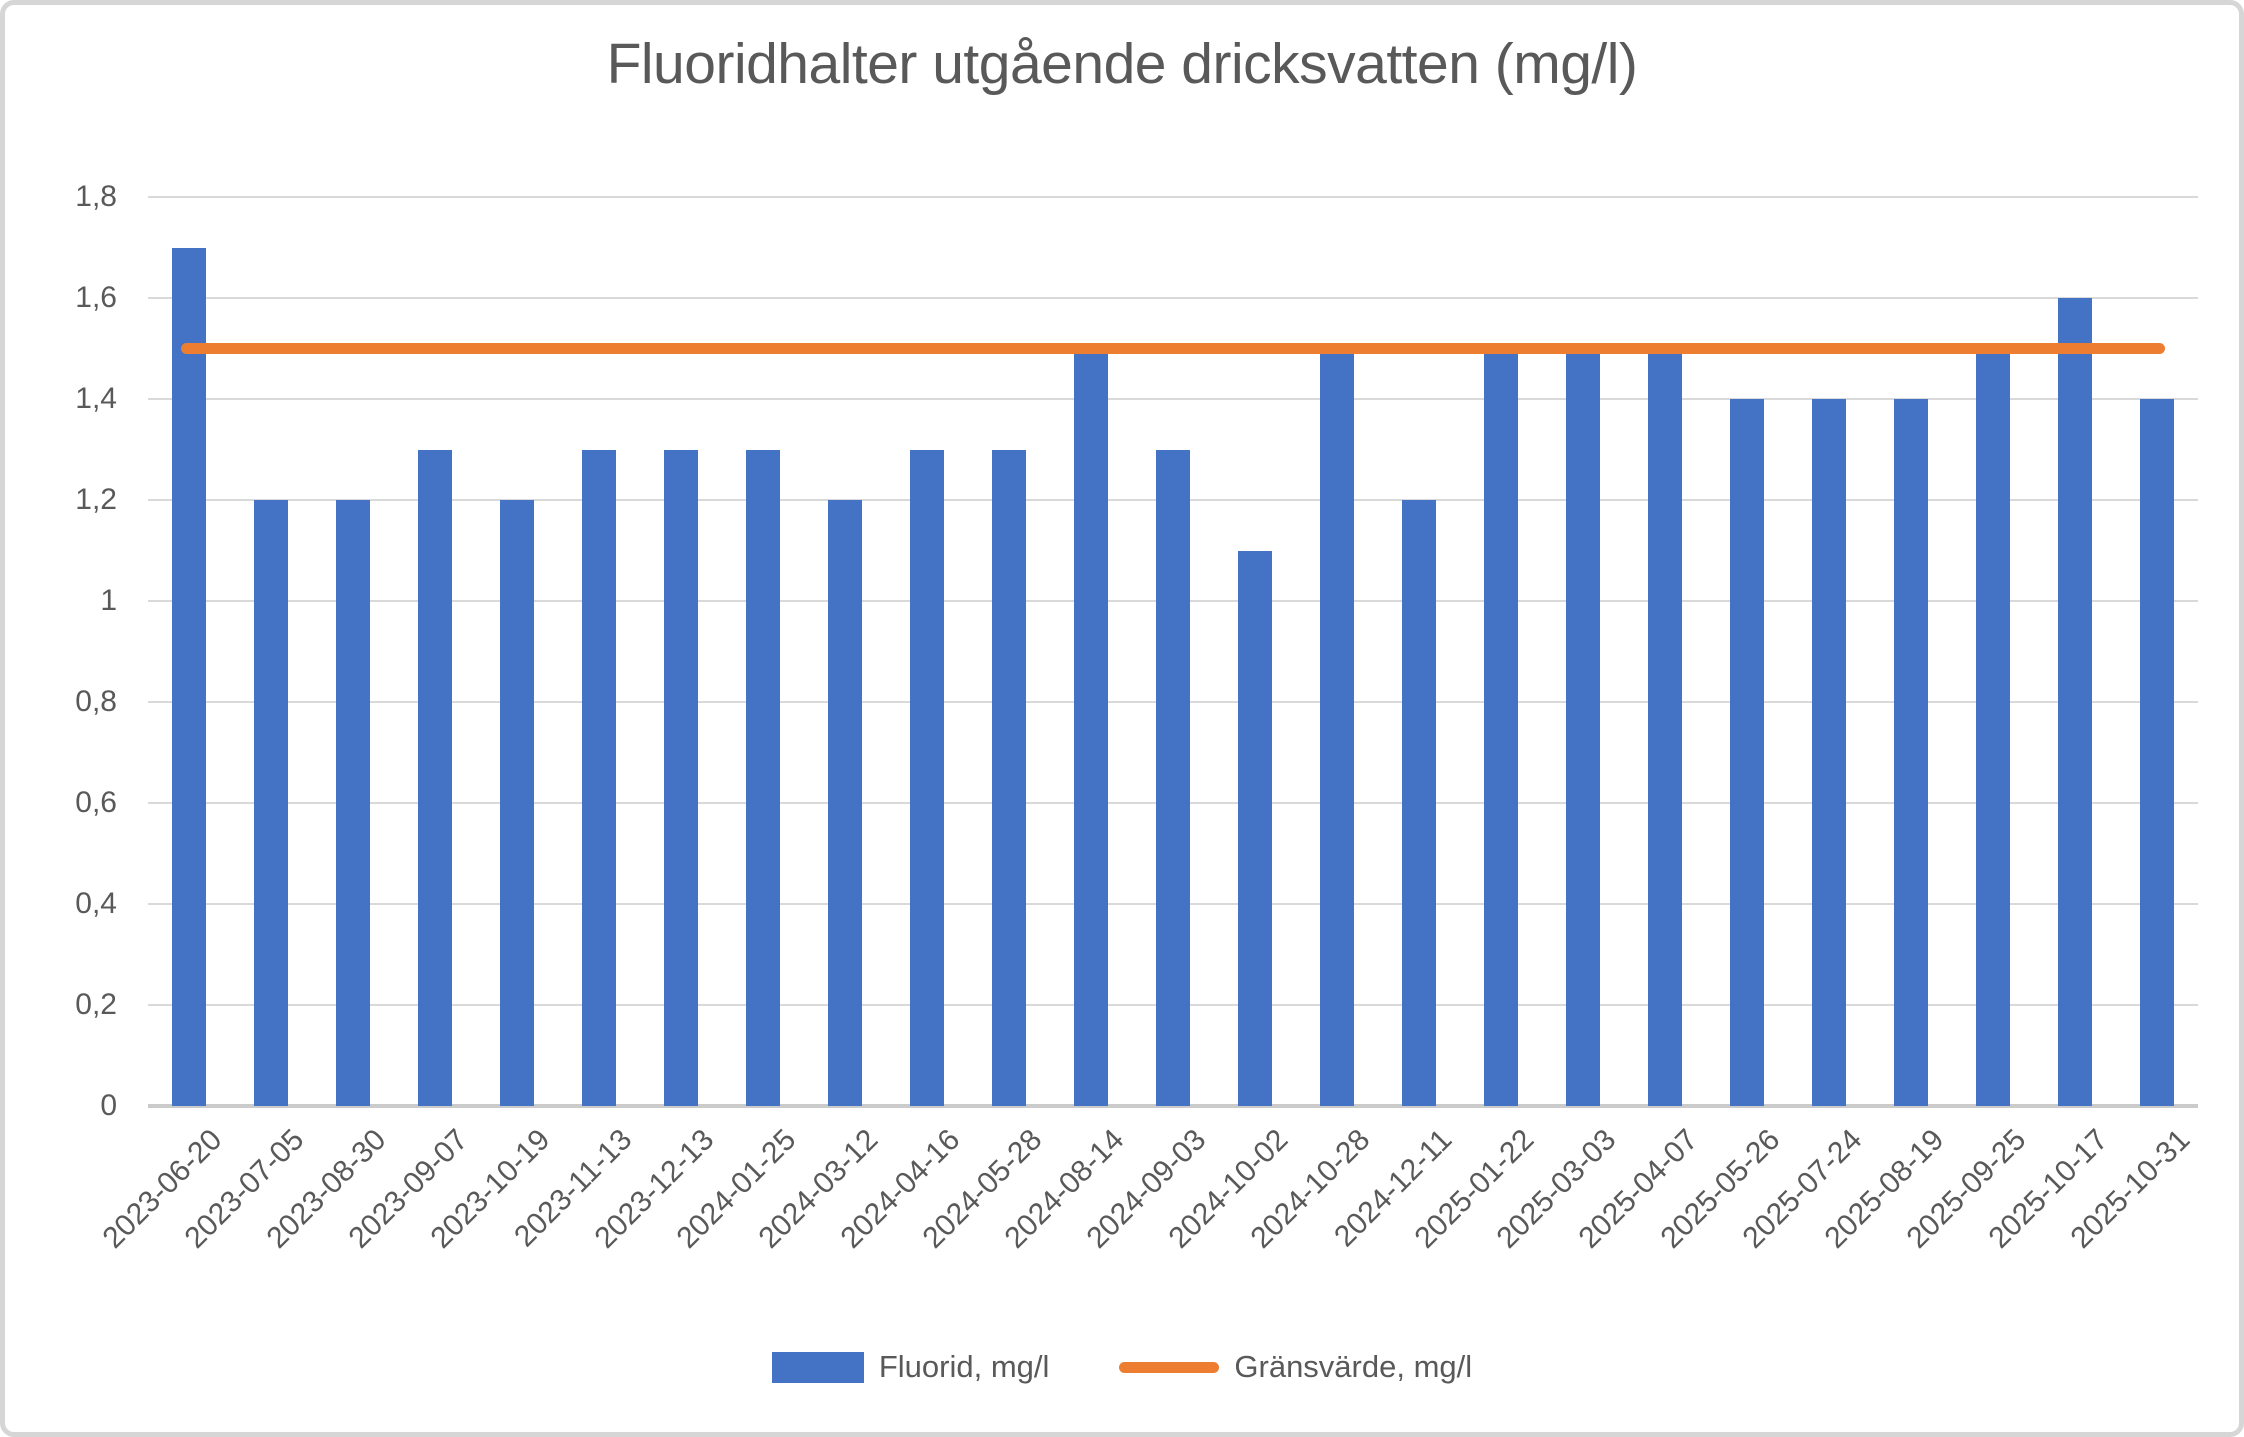 This screenshot has height=1437, width=2244. Describe the element at coordinates (96, 499) in the screenshot. I see `y-axis-tick-label: 1,2` at that location.